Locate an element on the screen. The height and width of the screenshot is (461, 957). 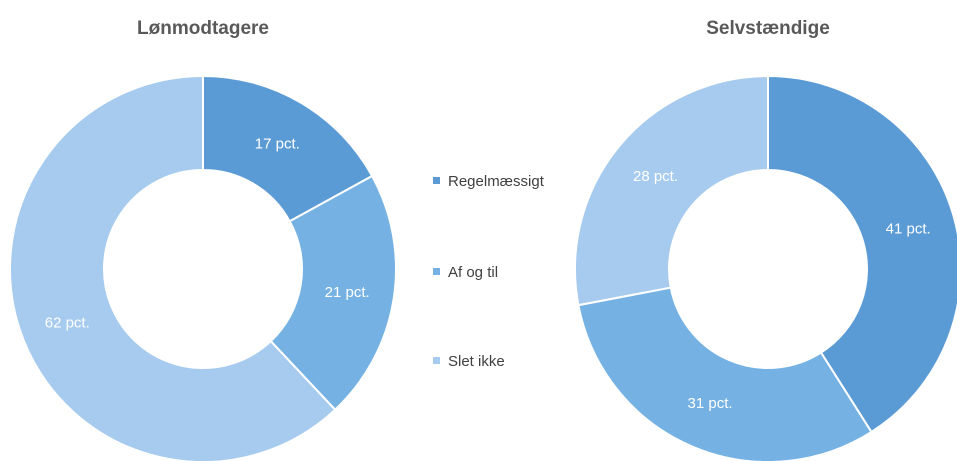
chart-title-lonmodtagere: Lønmodtagere is located at coordinates (203, 28).